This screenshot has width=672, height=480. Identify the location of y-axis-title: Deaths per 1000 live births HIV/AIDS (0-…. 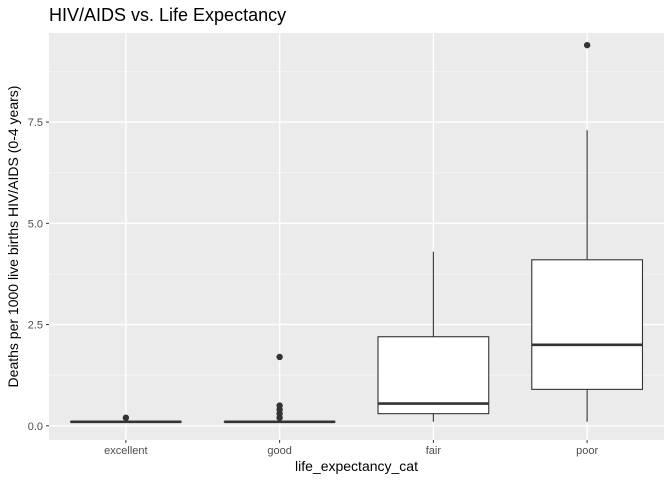
(13, 237).